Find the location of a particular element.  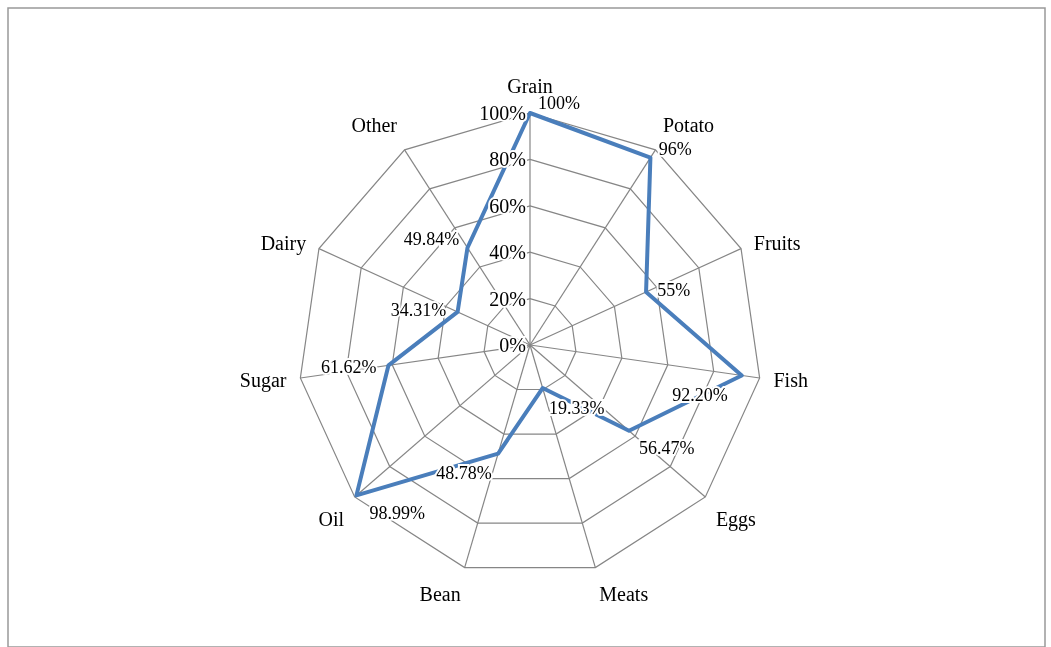

spoke-label: Dairy is located at coordinates (283, 243).